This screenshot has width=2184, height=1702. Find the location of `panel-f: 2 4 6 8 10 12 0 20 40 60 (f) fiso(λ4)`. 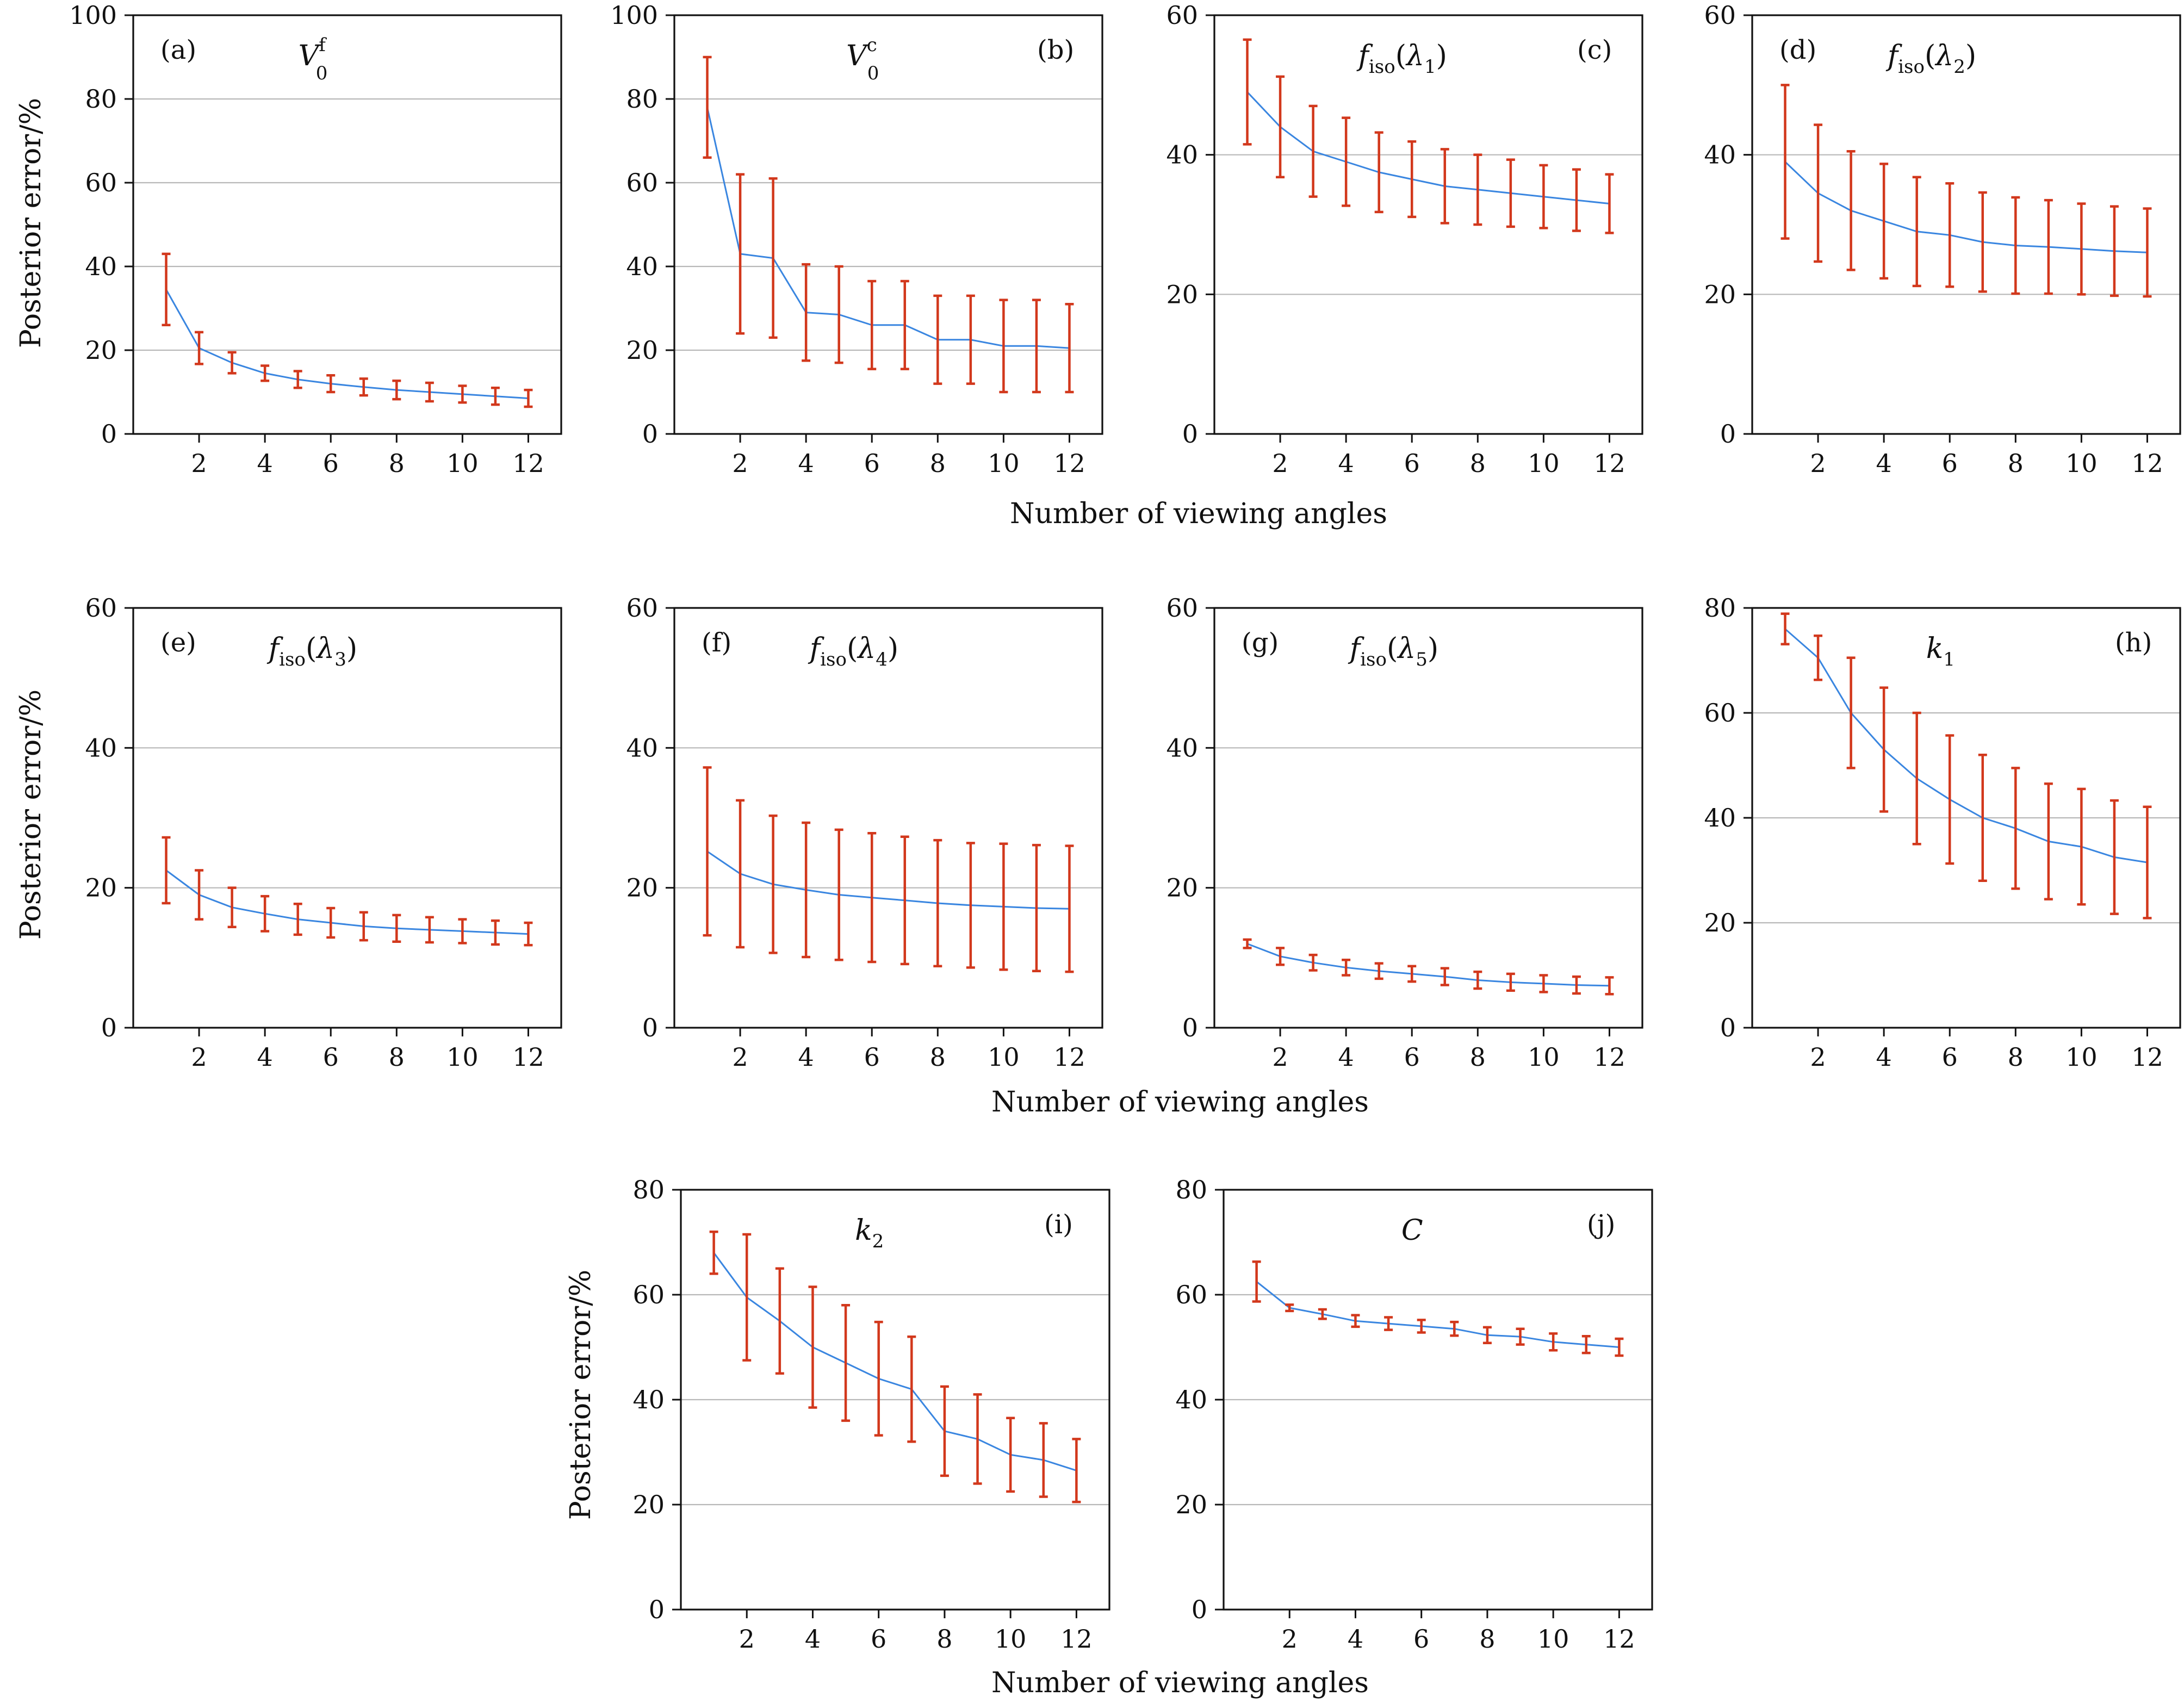

panel-f: 2 4 6 8 10 12 0 20 40 60 (f) fiso(λ4) is located at coordinates (864, 832).